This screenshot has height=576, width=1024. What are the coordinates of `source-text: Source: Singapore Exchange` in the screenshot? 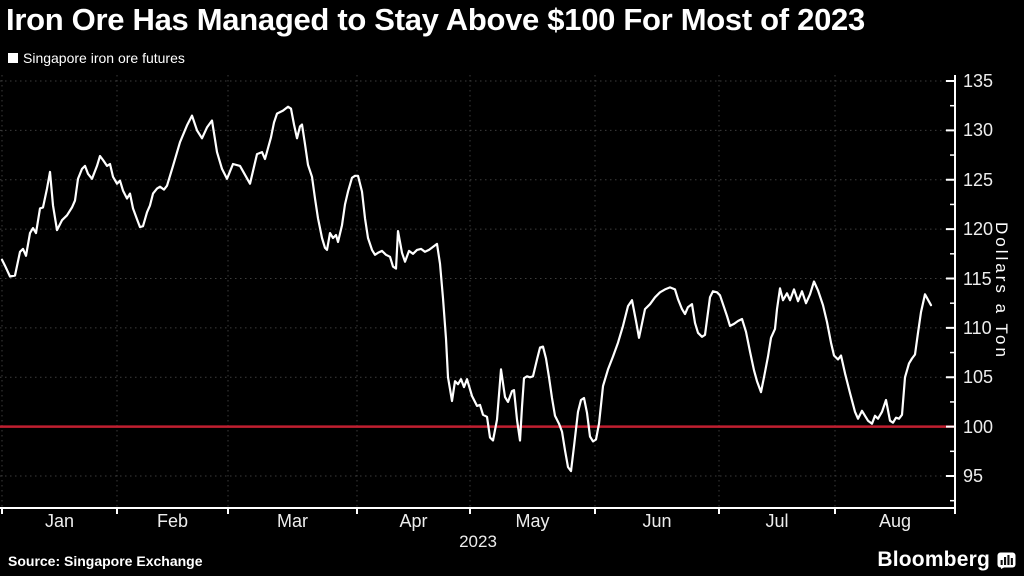 It's located at (105, 561).